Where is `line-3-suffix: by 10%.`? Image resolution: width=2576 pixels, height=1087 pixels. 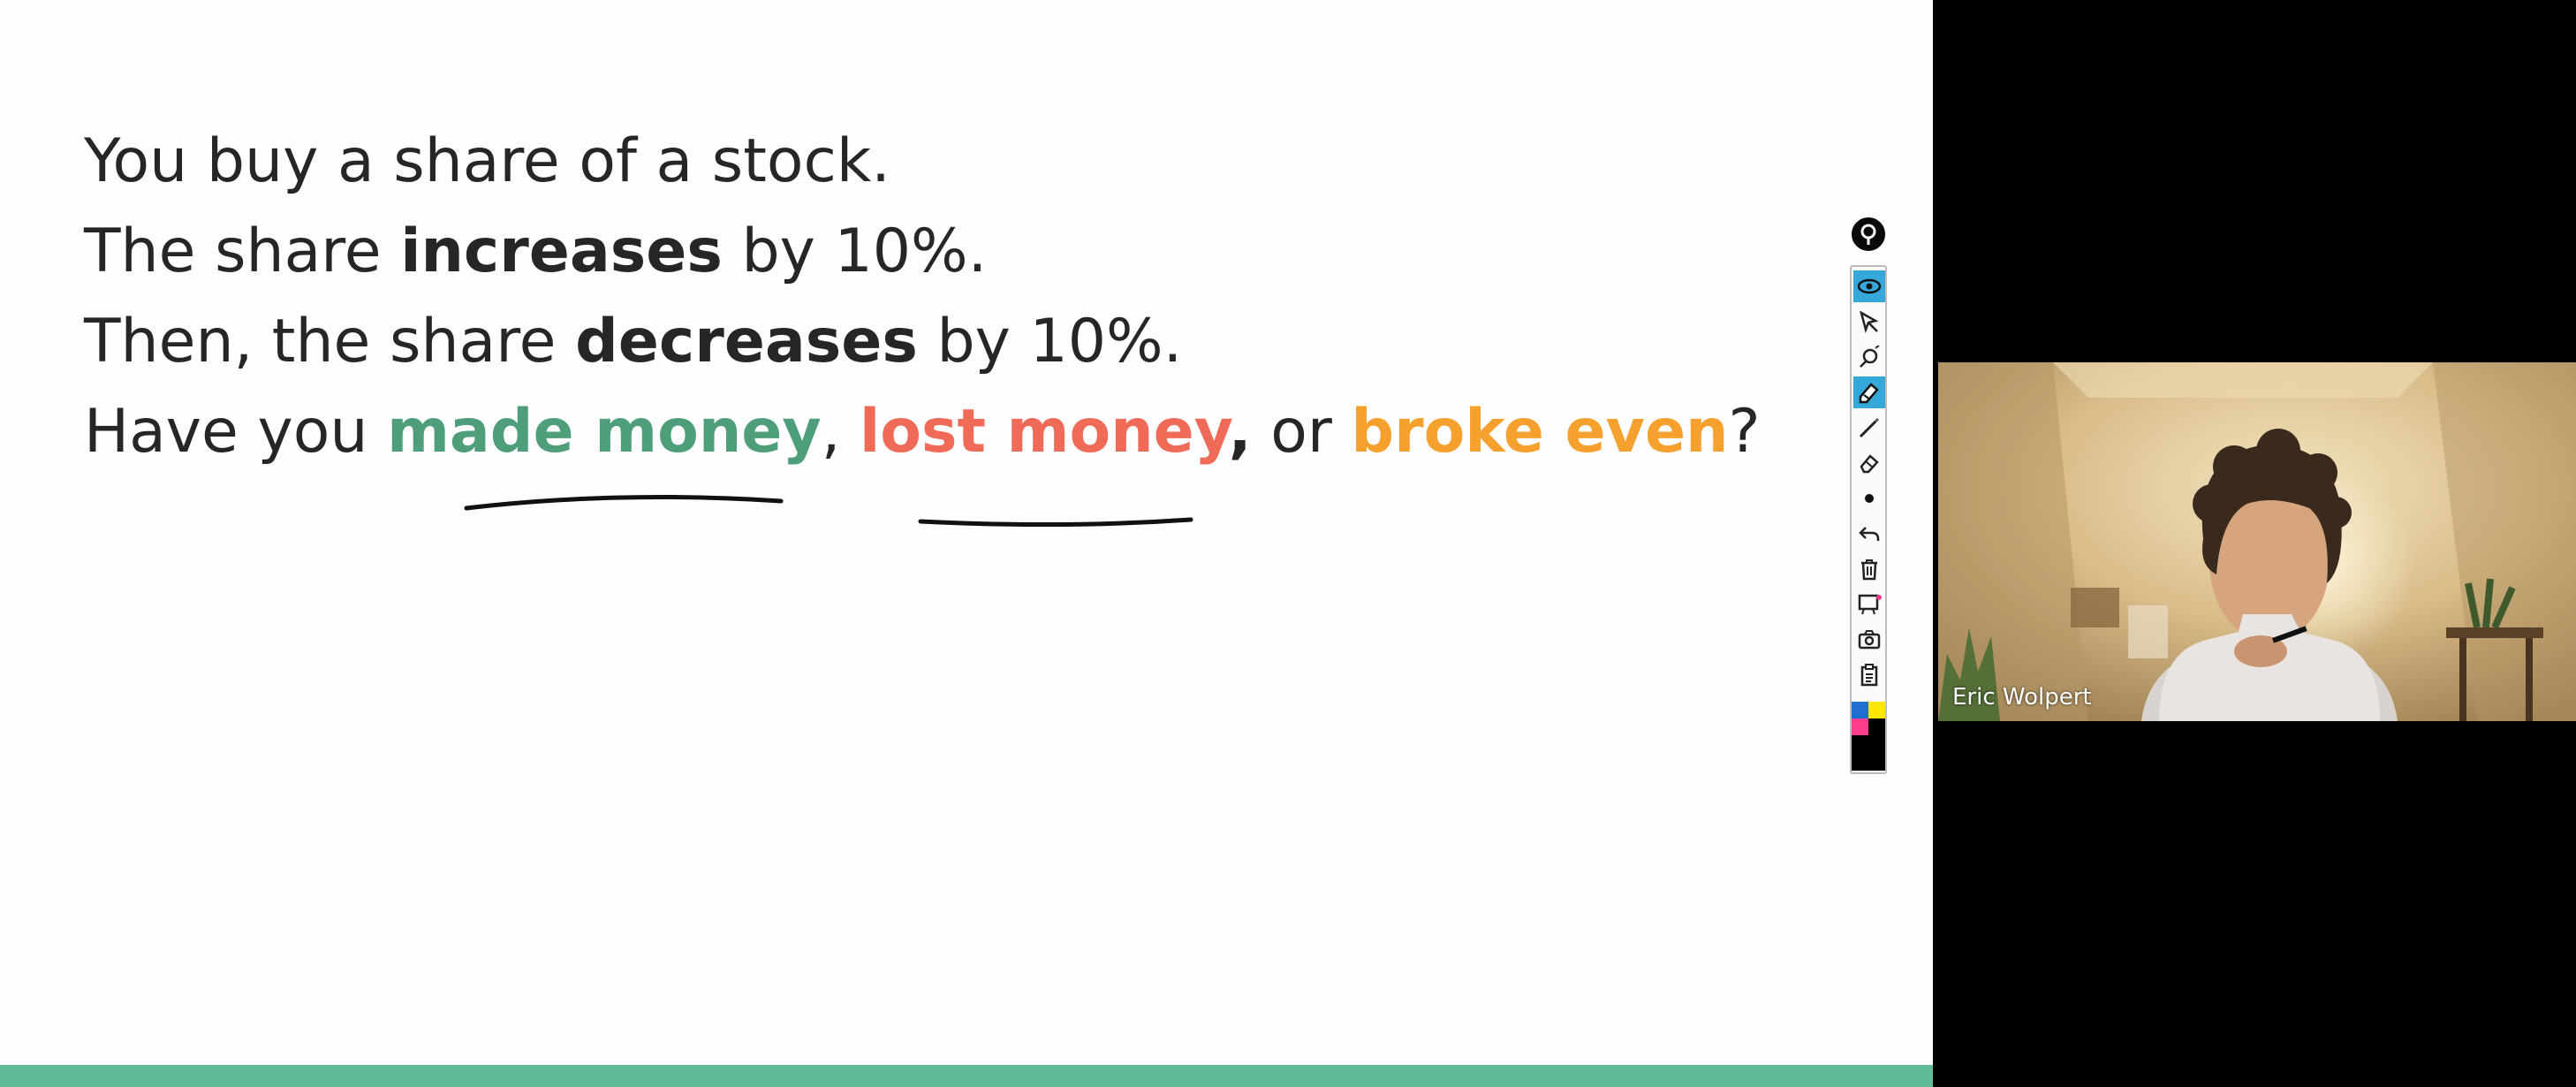
line-3-suffix: by 10%. is located at coordinates (1050, 341).